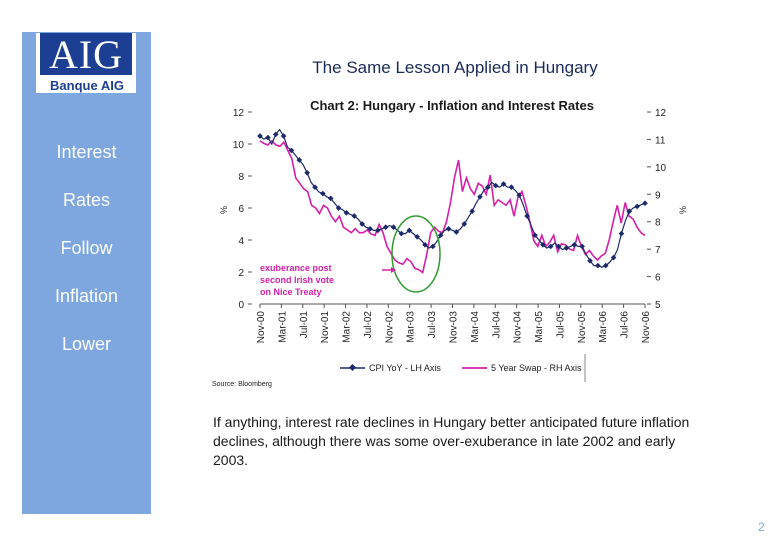 Image resolution: width=780 pixels, height=540 pixels. What do you see at coordinates (241, 305) in the screenshot?
I see `left-tick-label: 0` at bounding box center [241, 305].